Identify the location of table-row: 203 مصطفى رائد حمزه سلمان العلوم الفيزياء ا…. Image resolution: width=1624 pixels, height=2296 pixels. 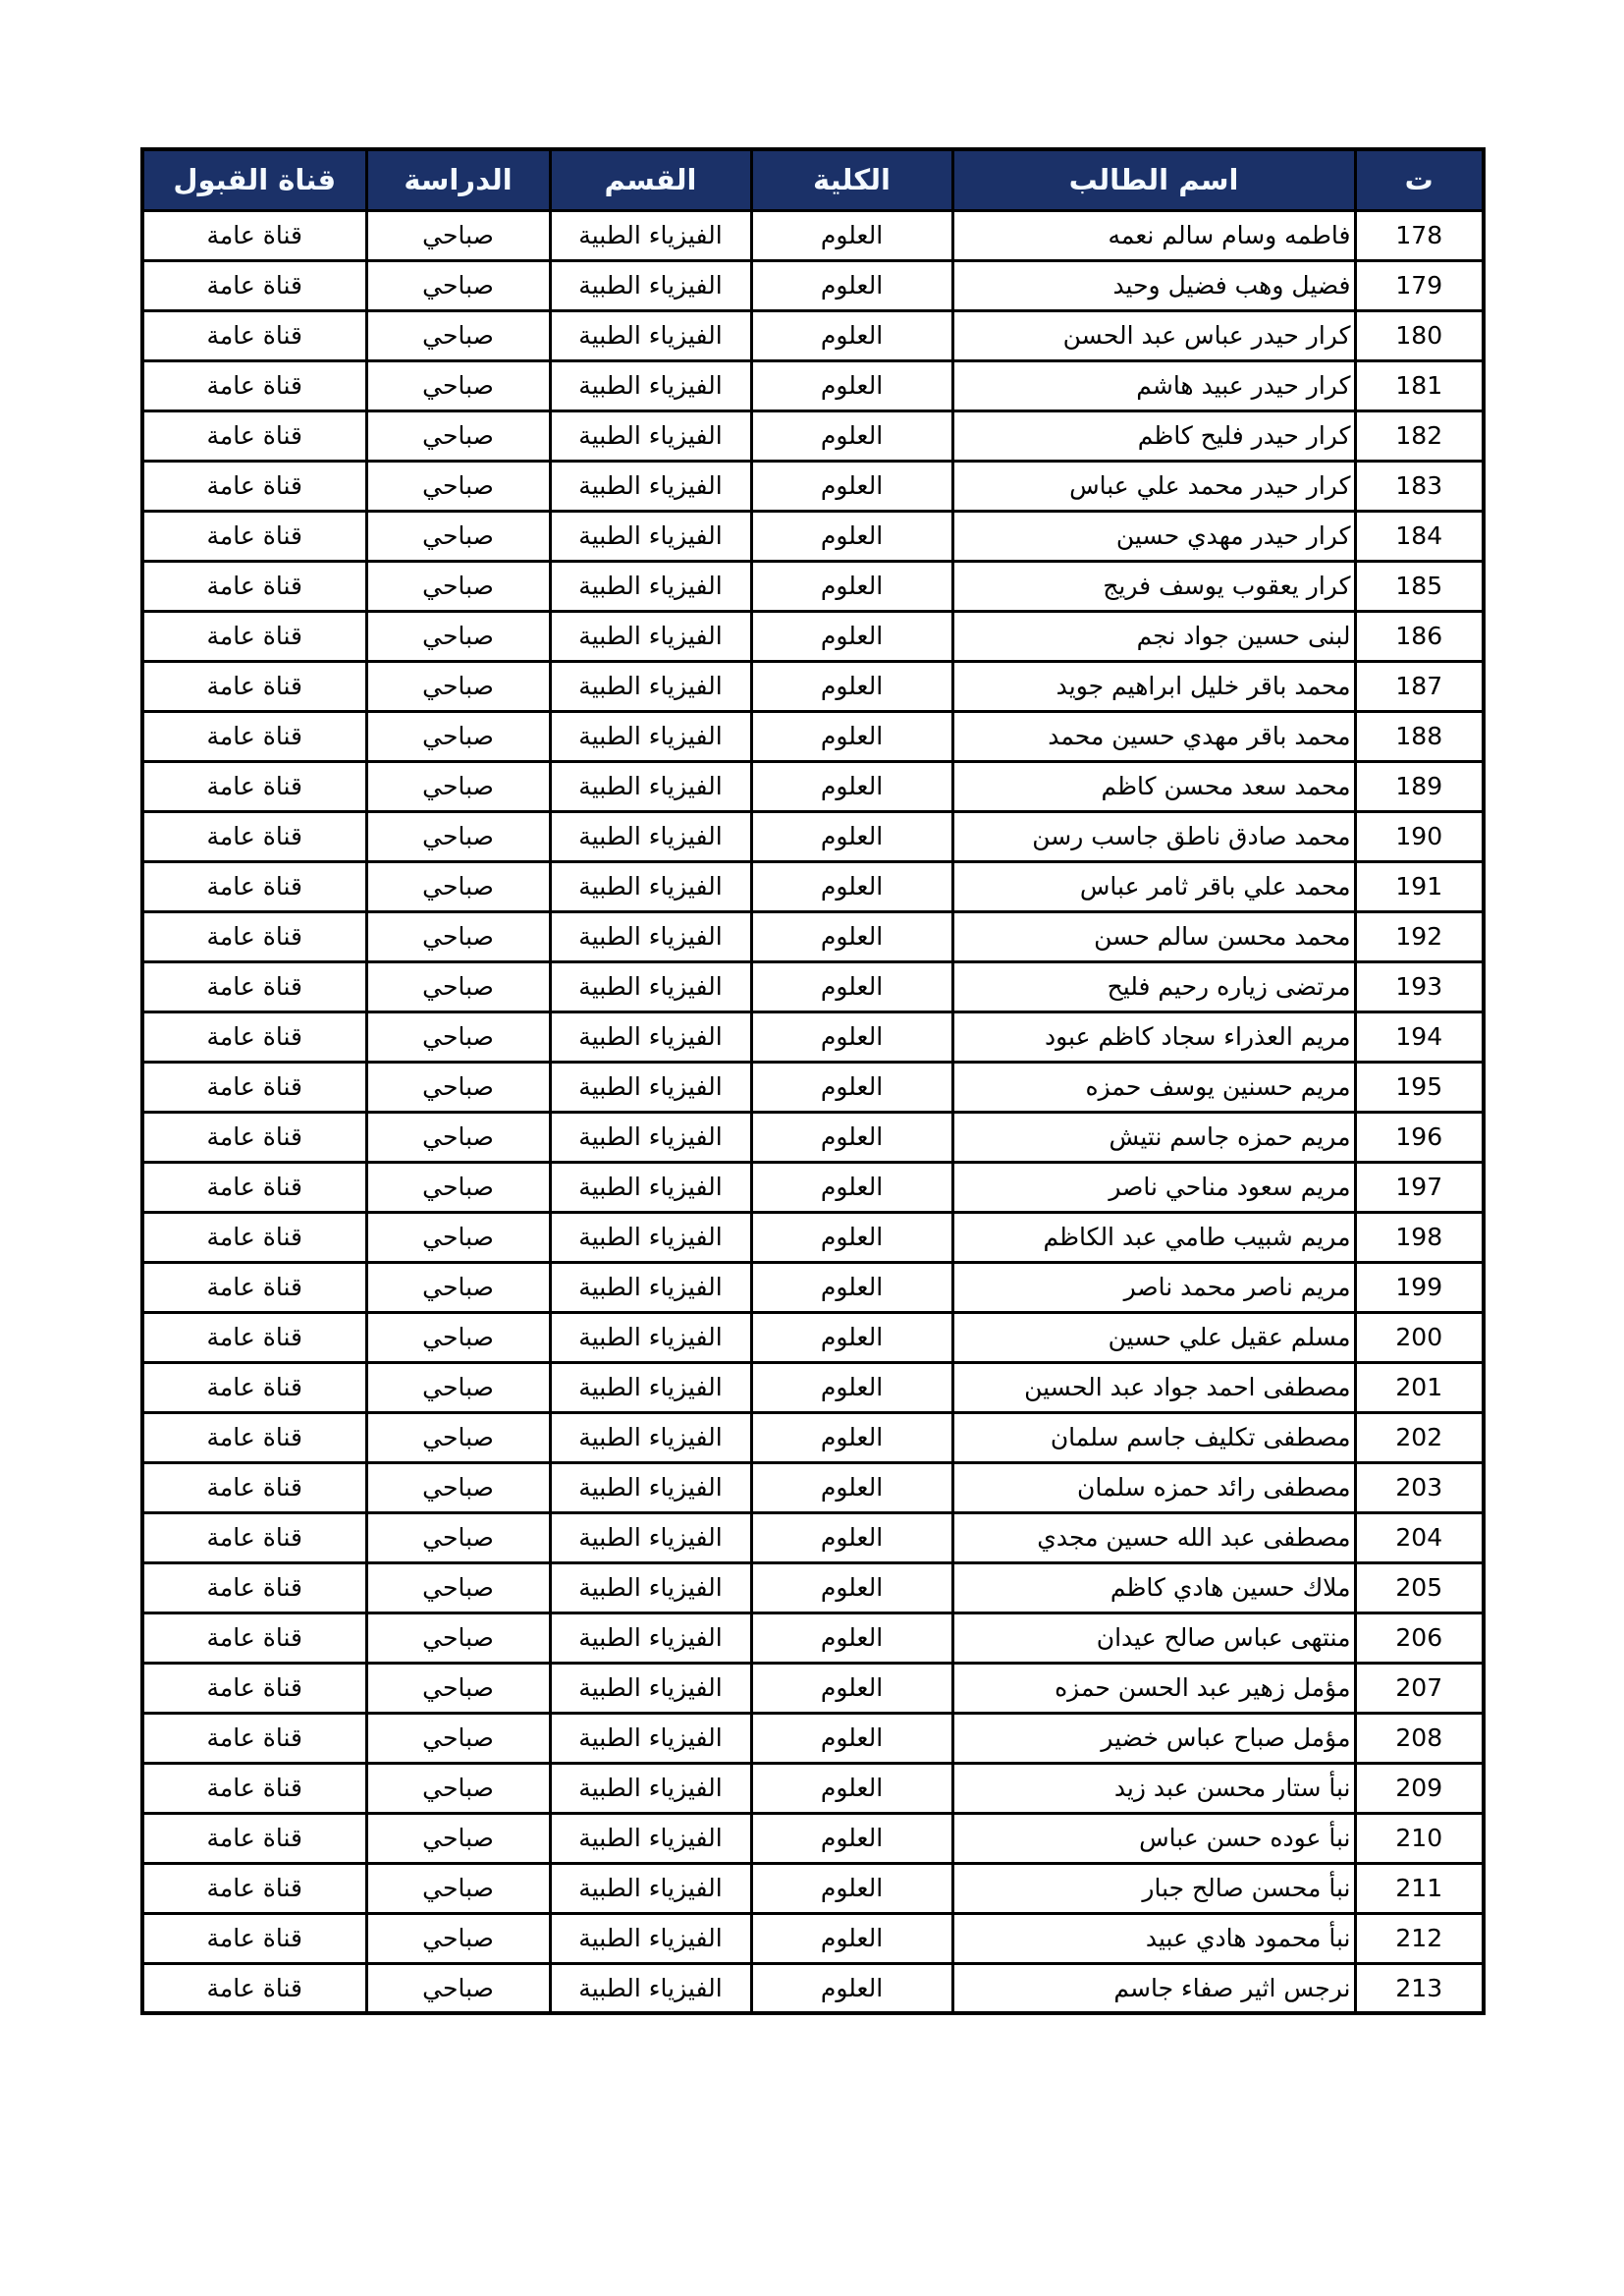
(813, 1487).